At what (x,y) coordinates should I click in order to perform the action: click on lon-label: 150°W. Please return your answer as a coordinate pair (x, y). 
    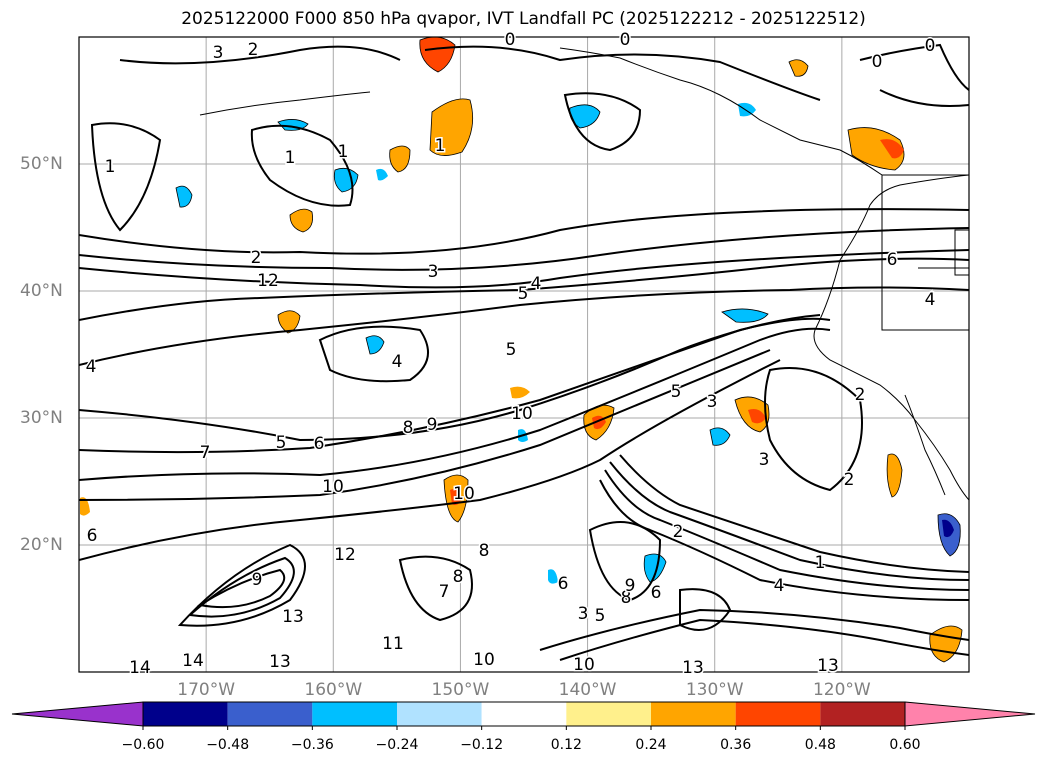
    Looking at the image, I should click on (460, 690).